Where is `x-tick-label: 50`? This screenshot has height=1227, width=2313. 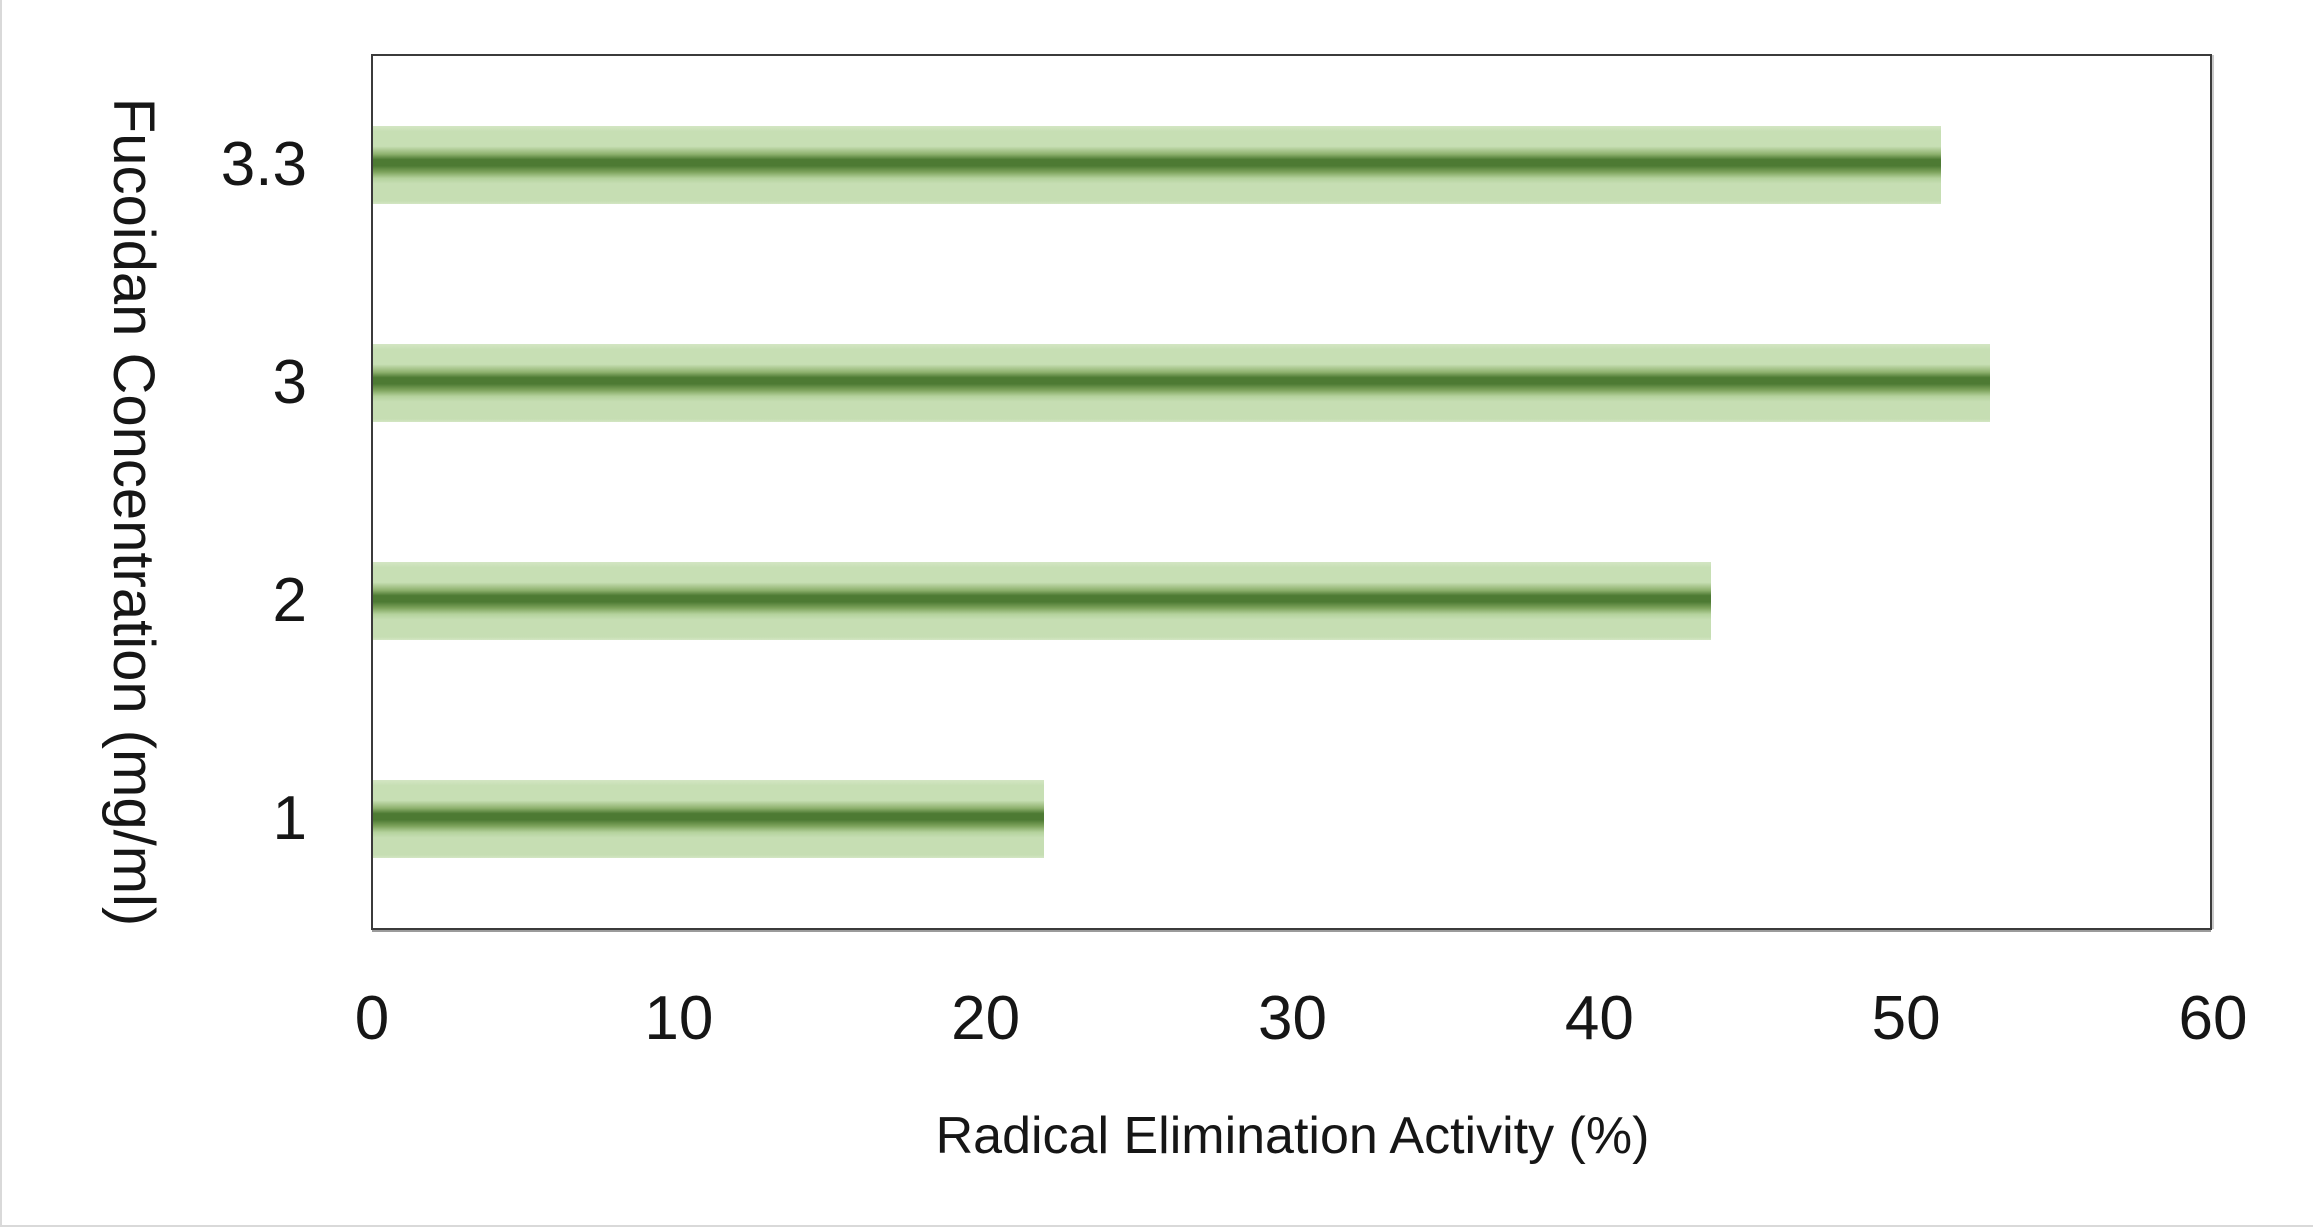 x-tick-label: 50 is located at coordinates (1906, 1018).